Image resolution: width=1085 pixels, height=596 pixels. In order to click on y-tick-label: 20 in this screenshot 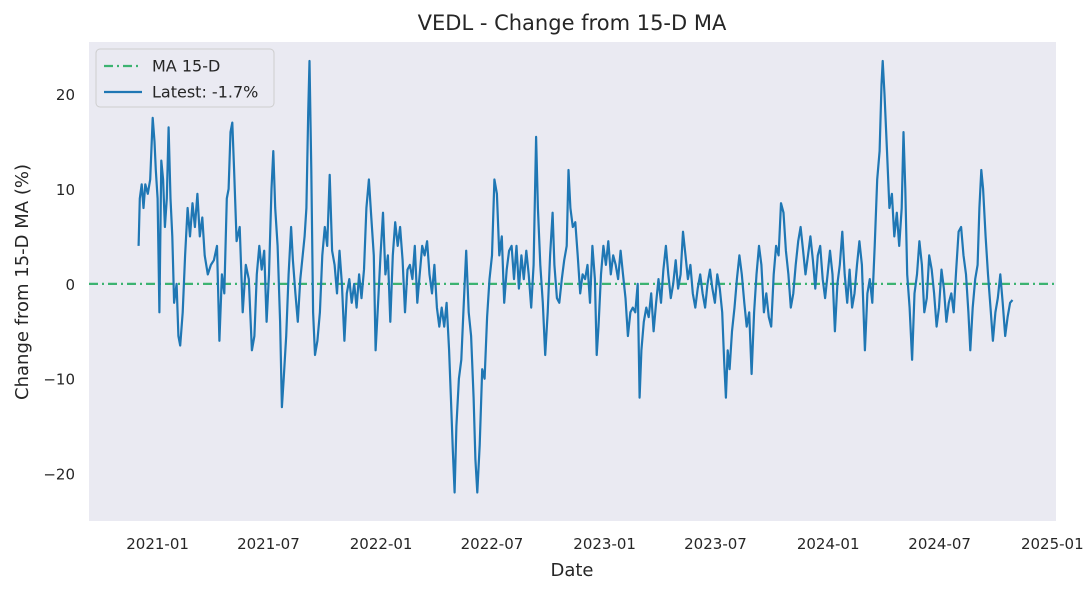, I will do `click(65, 95)`.